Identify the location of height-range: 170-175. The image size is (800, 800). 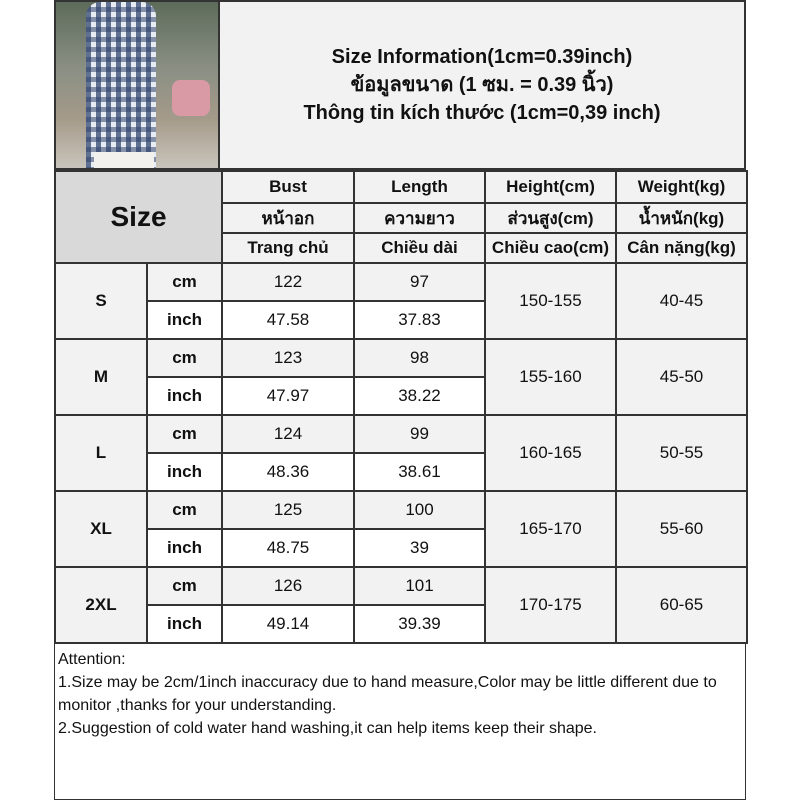
(550, 605).